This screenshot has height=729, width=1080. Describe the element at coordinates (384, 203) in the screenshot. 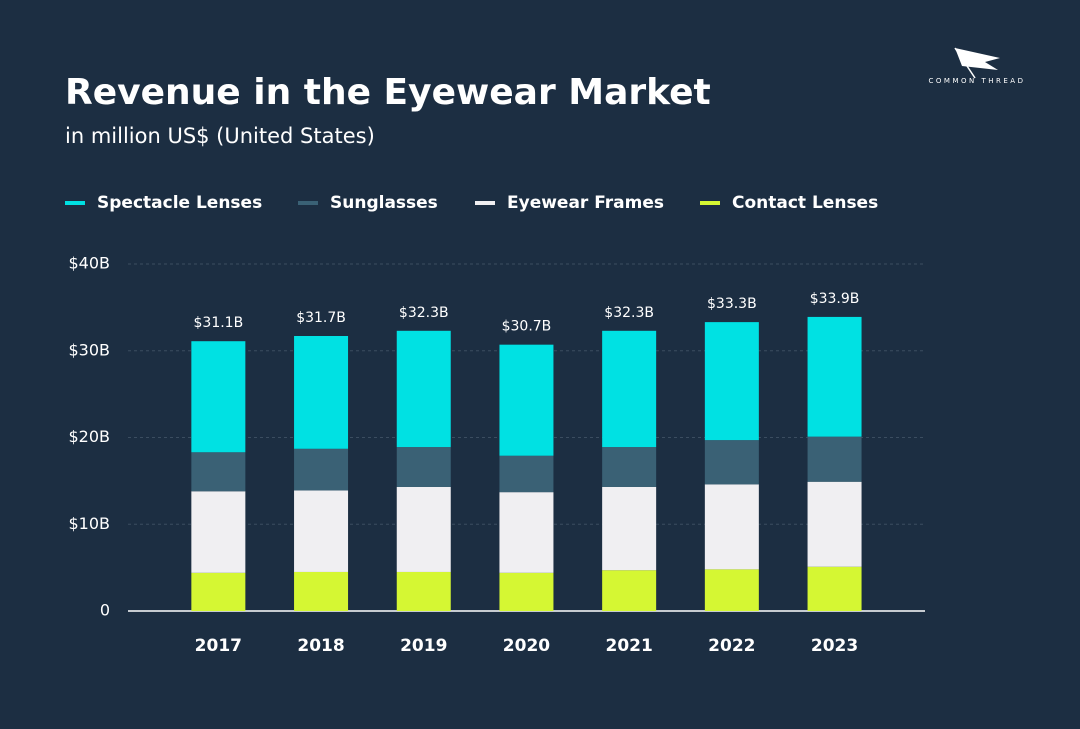

I see `legend-label: Sunglasses` at that location.